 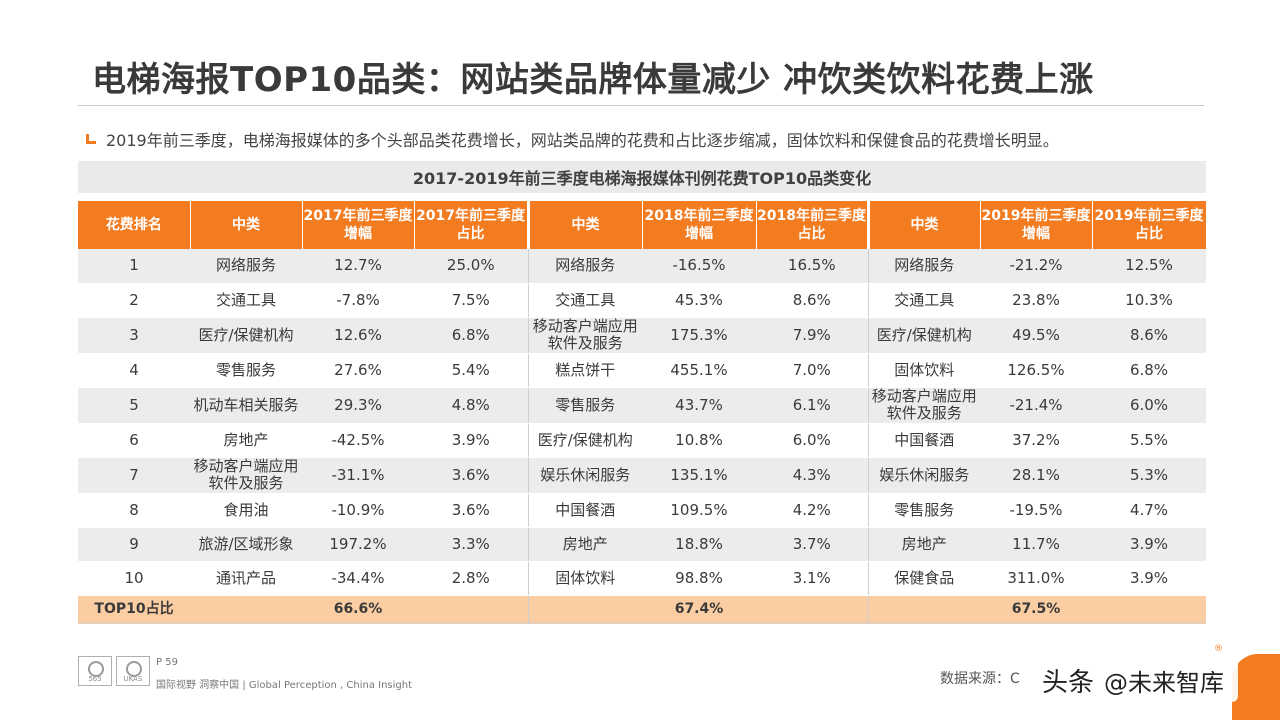 I want to click on growth-2018-cell: 109.5%, so click(x=699, y=510).